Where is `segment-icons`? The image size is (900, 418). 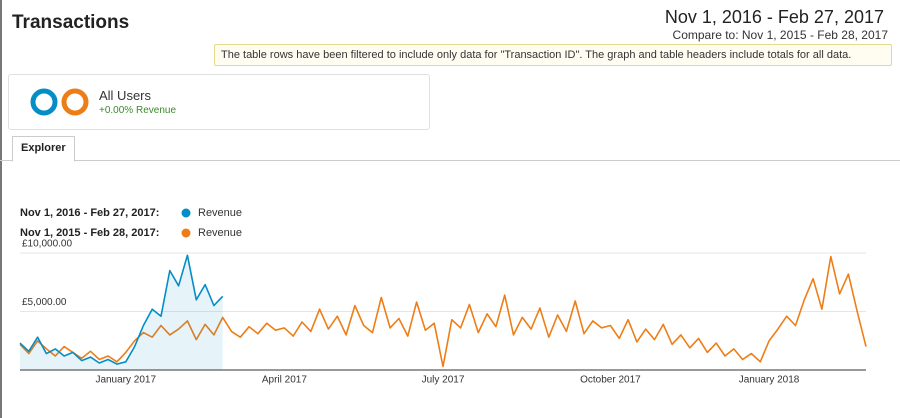 segment-icons is located at coordinates (59, 102).